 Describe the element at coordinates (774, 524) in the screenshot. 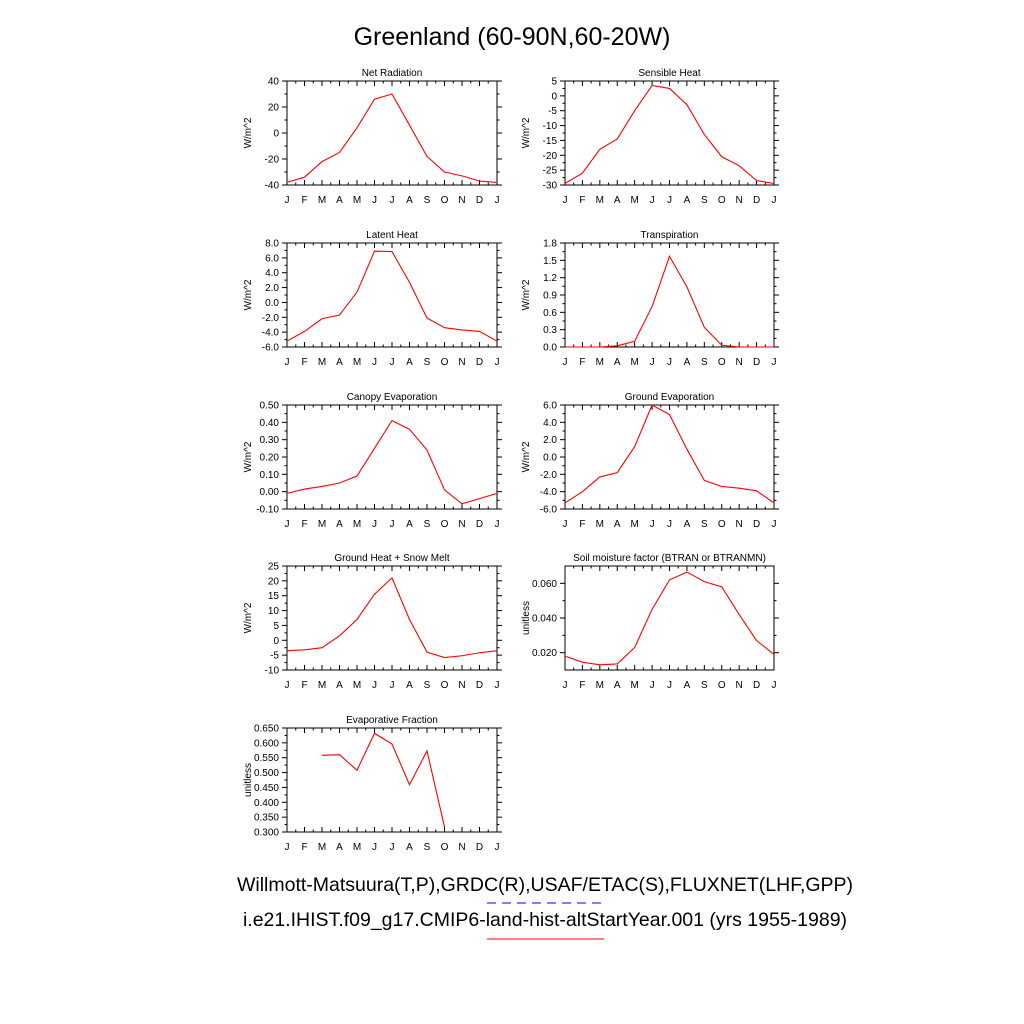

I see `ground-evaporation-xtick-label: J` at that location.